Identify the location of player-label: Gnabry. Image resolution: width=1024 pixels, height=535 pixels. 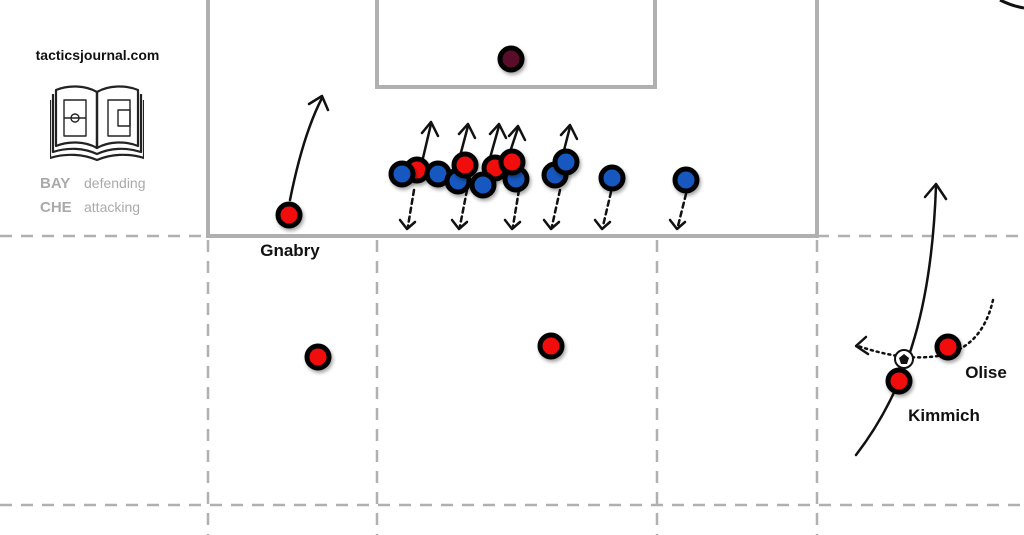
(290, 250).